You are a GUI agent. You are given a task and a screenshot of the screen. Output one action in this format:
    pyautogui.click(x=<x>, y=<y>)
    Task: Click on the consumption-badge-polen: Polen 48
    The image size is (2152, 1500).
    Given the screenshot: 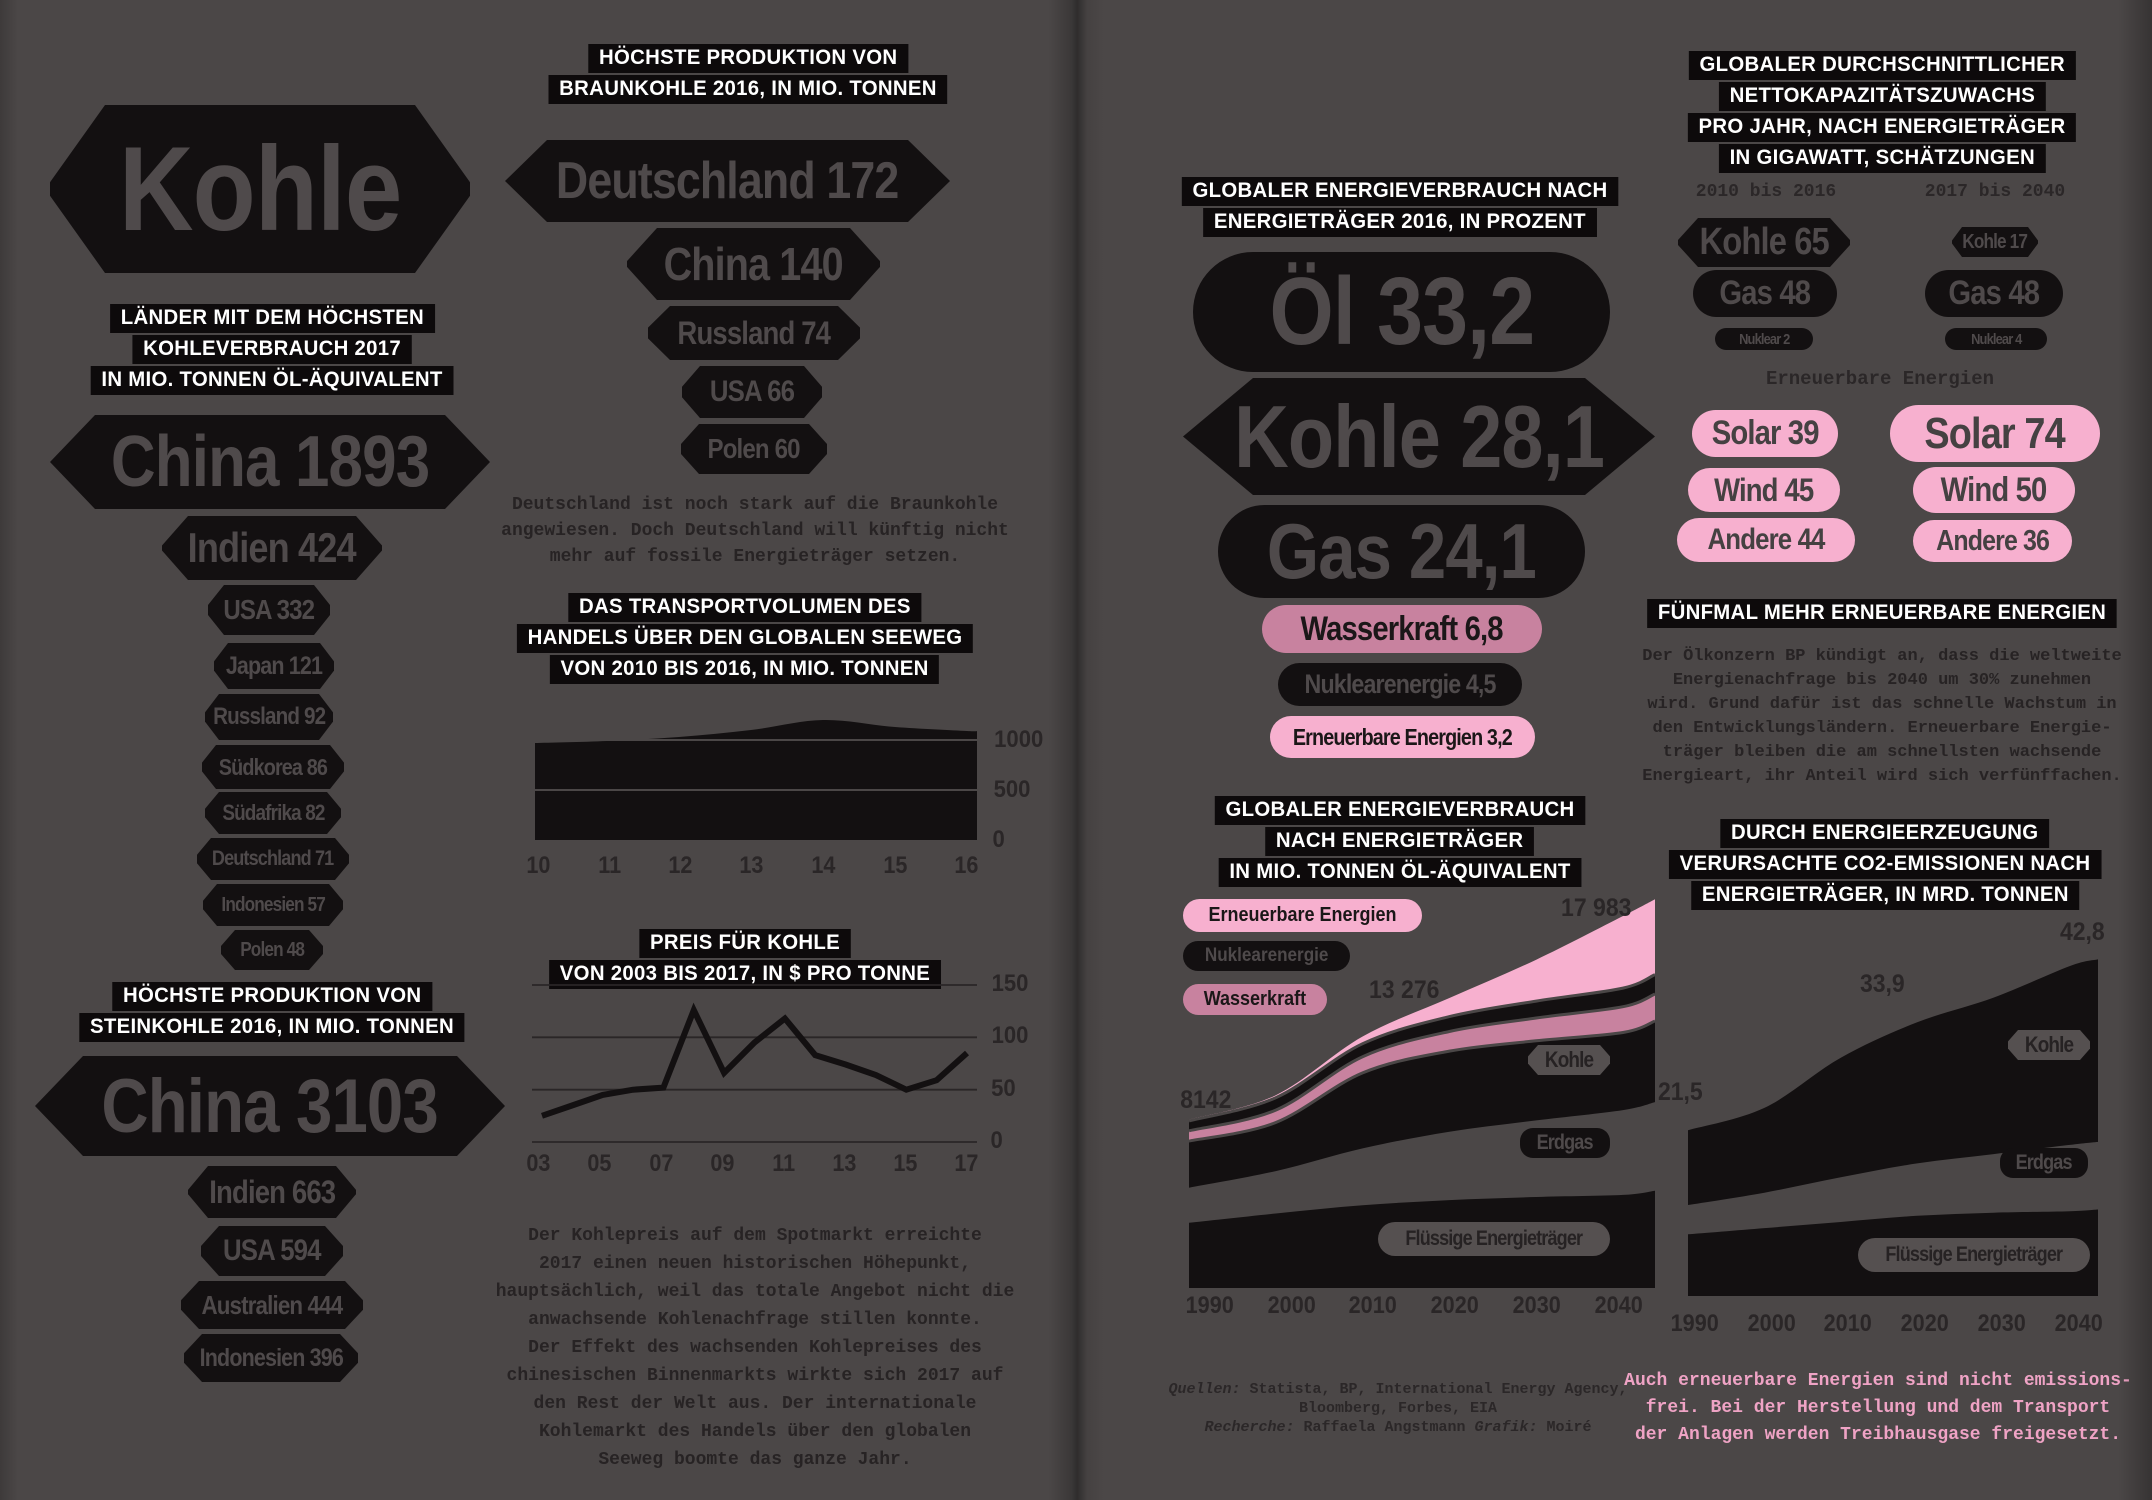 What is the action you would take?
    pyautogui.click(x=272, y=950)
    